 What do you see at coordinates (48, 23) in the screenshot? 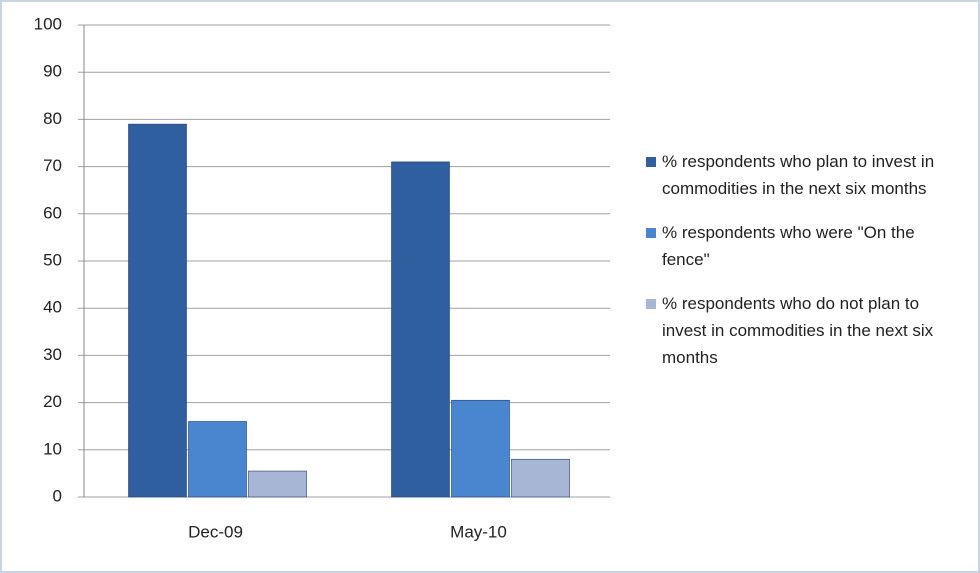
I see `y-tick-label: 100` at bounding box center [48, 23].